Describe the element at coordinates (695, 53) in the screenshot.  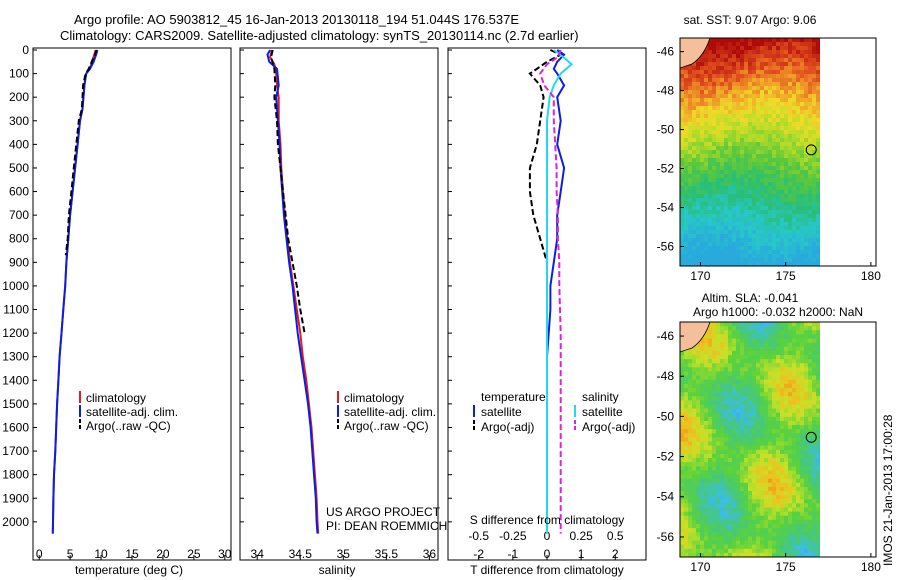
I see `land-mass` at that location.